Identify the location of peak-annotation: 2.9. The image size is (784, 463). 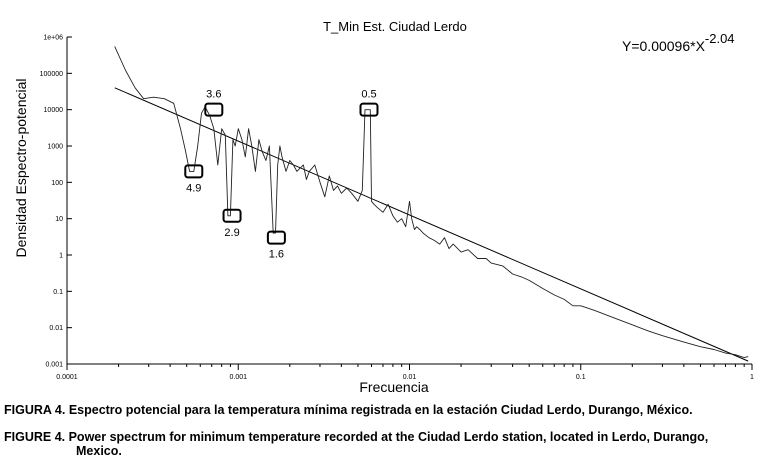
(232, 223).